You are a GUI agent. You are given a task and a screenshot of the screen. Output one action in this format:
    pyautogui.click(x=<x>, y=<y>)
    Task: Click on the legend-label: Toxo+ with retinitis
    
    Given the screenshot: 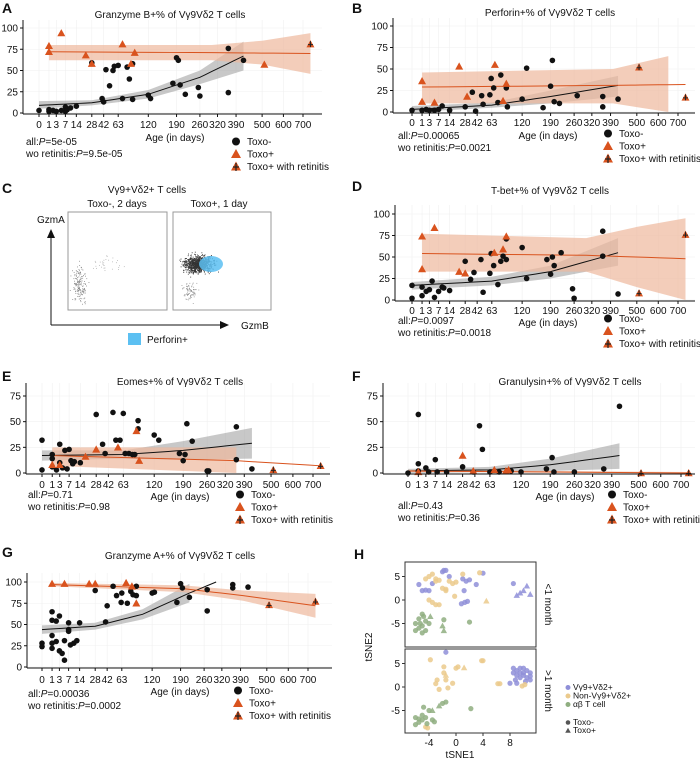 What is the action you would take?
    pyautogui.click(x=661, y=520)
    